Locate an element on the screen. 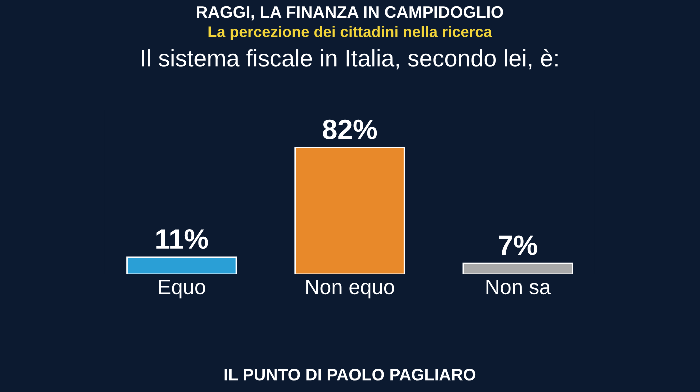 The width and height of the screenshot is (700, 392). x-tick-label: Equo is located at coordinates (182, 289).